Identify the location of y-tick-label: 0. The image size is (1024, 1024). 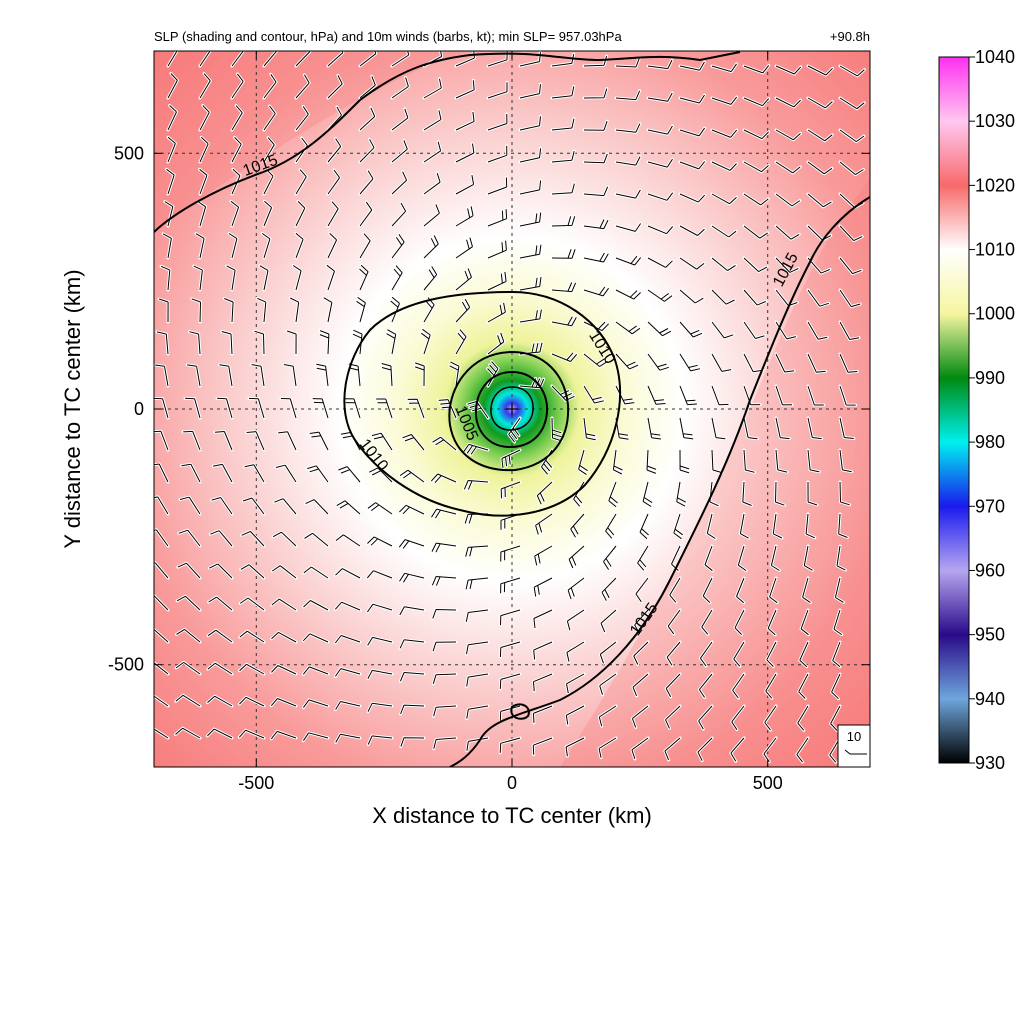
(139, 409).